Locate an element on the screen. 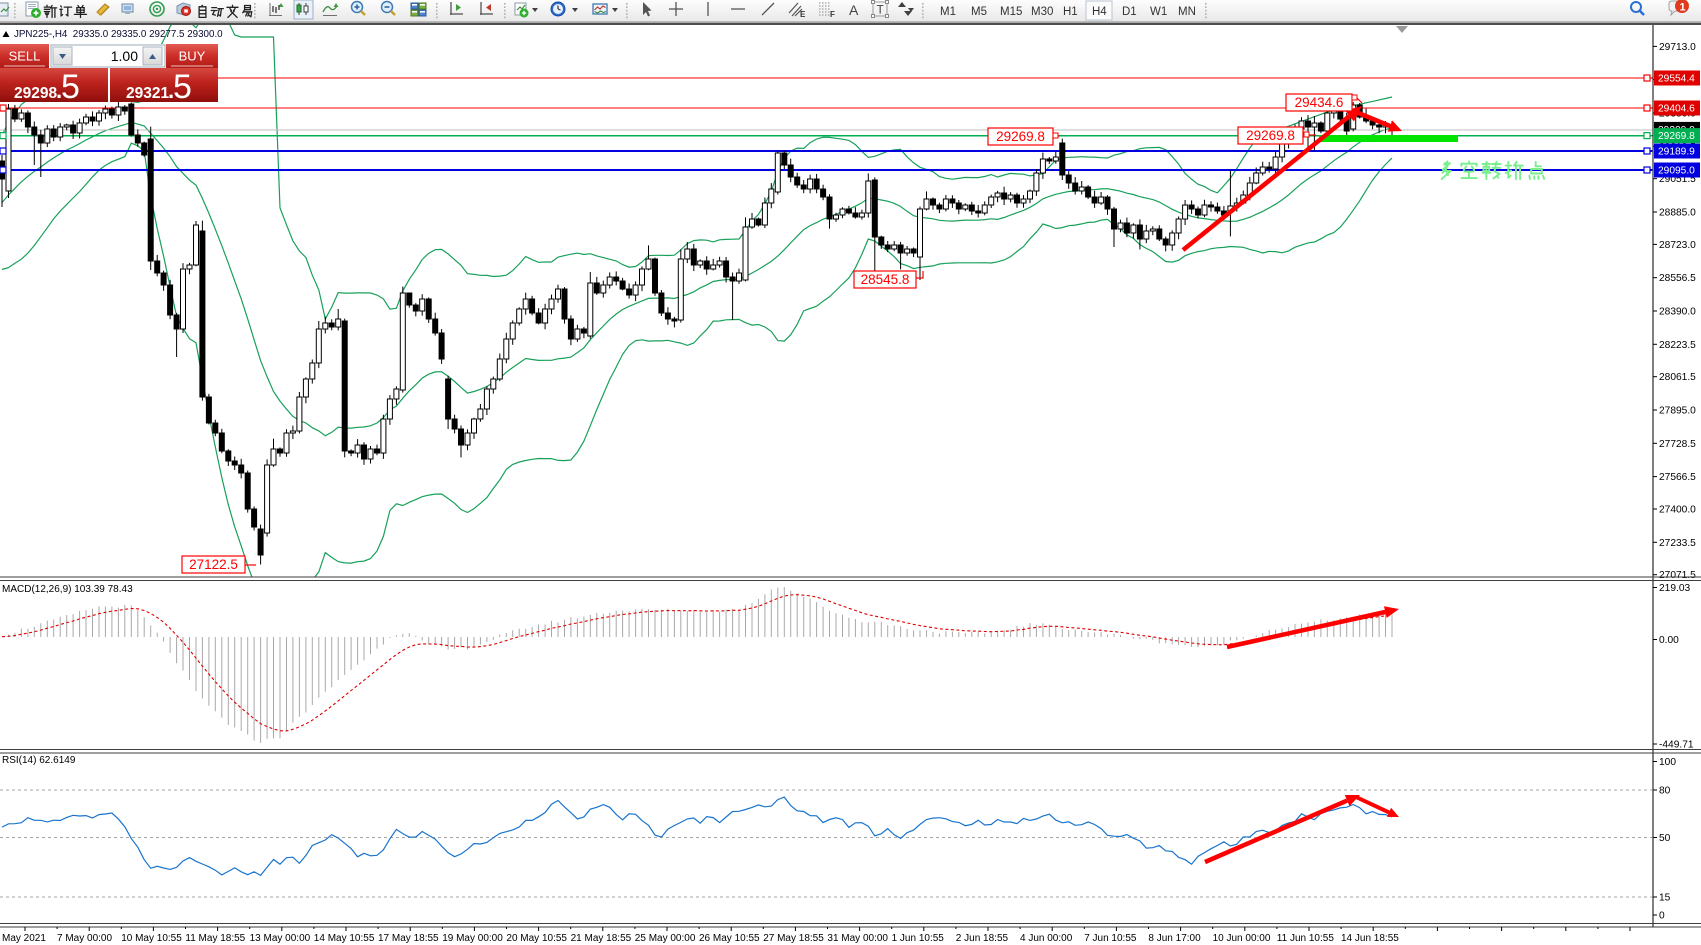 This screenshot has width=1701, height=945. svg-text: 21 May 18:55 is located at coordinates (601, 938).